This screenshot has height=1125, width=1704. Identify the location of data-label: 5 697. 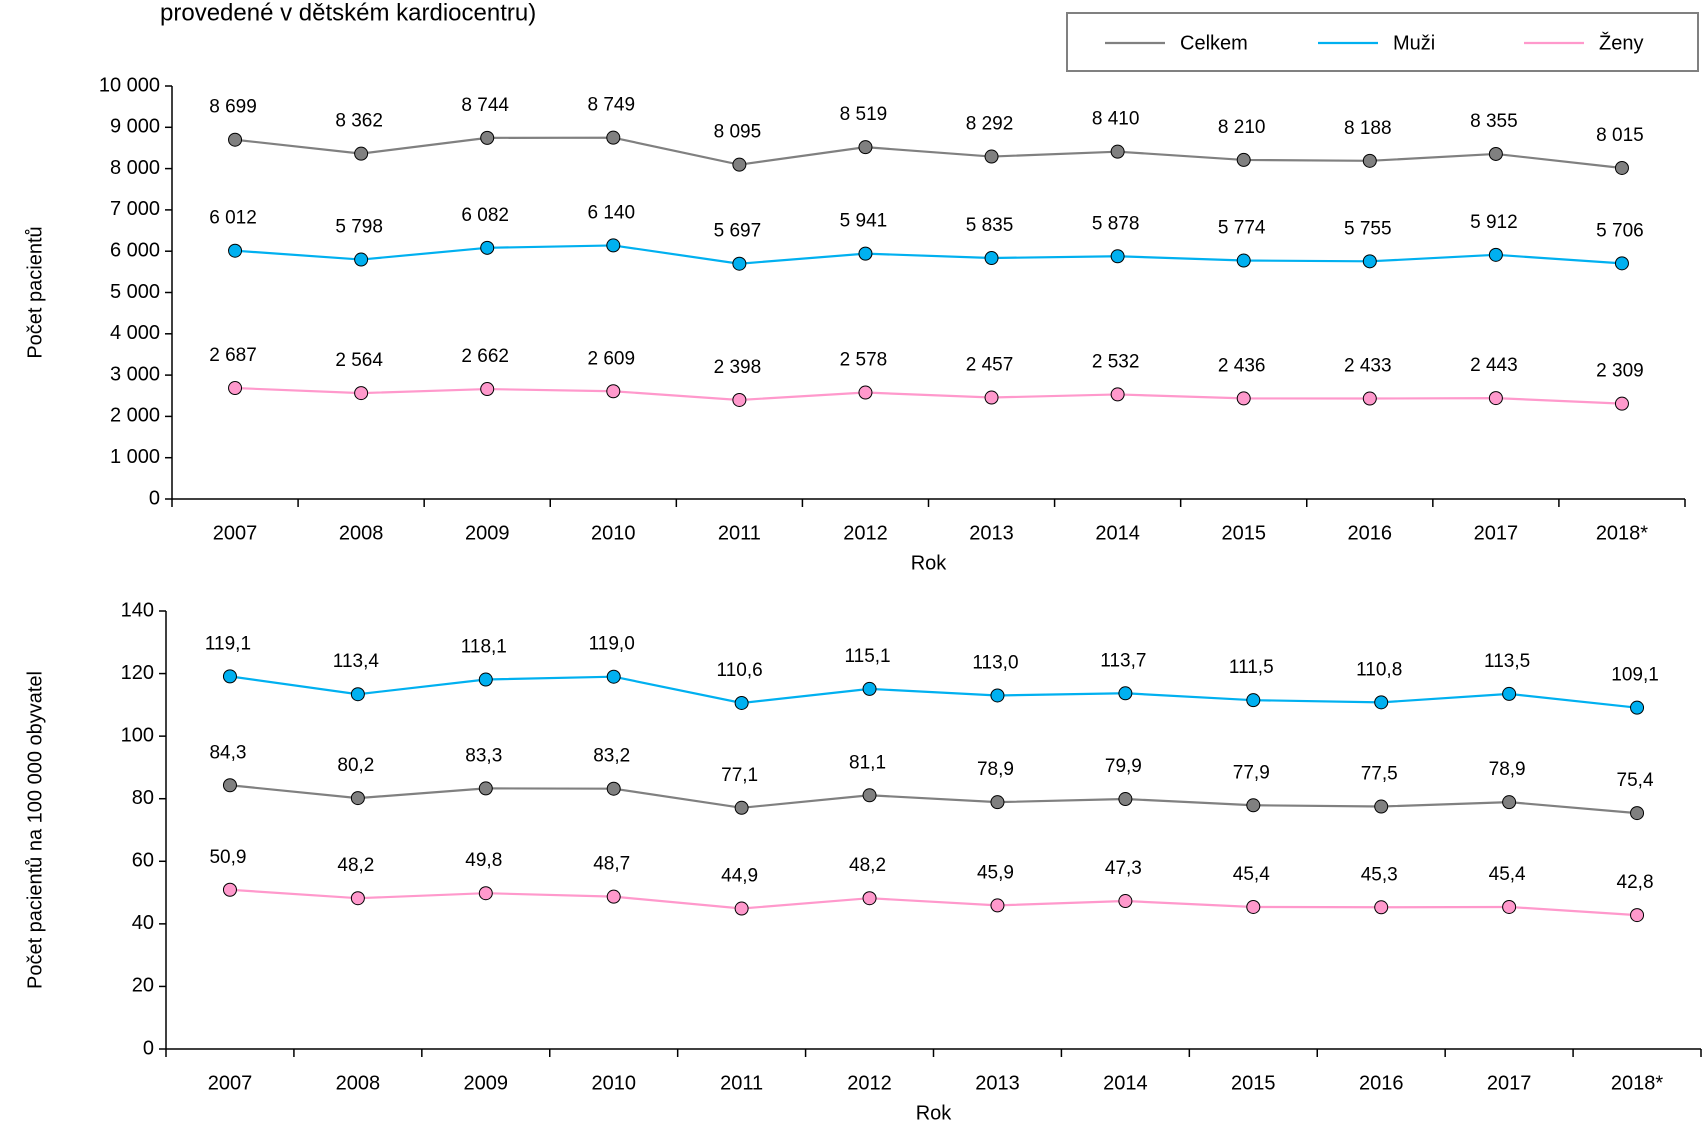
(738, 231).